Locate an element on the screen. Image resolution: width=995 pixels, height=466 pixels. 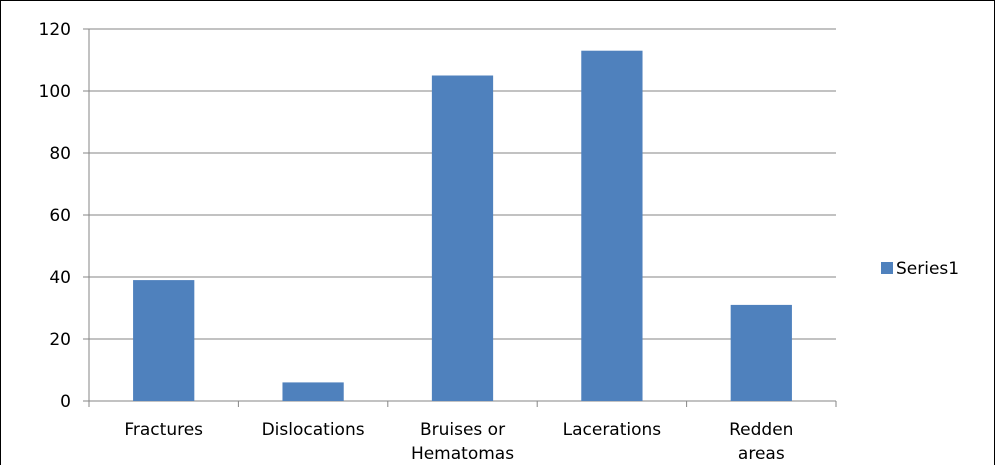
x-category-label: Bruises or Hematomas is located at coordinates (462, 442).